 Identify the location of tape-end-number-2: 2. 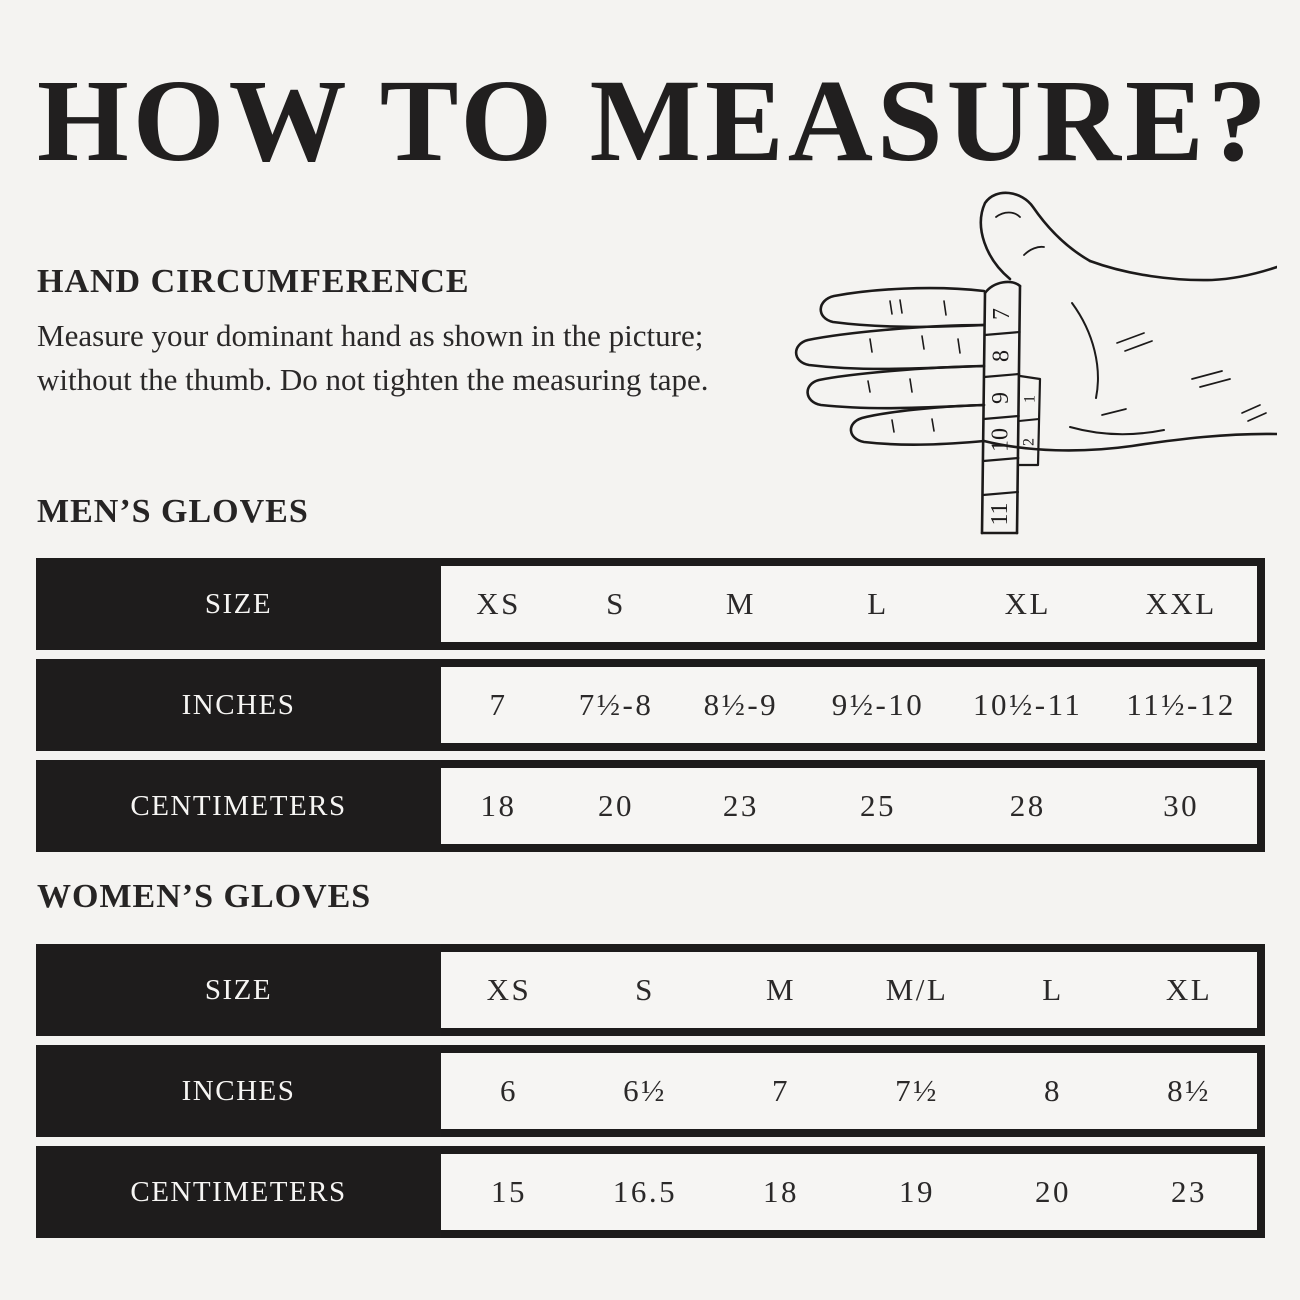
(1029, 442).